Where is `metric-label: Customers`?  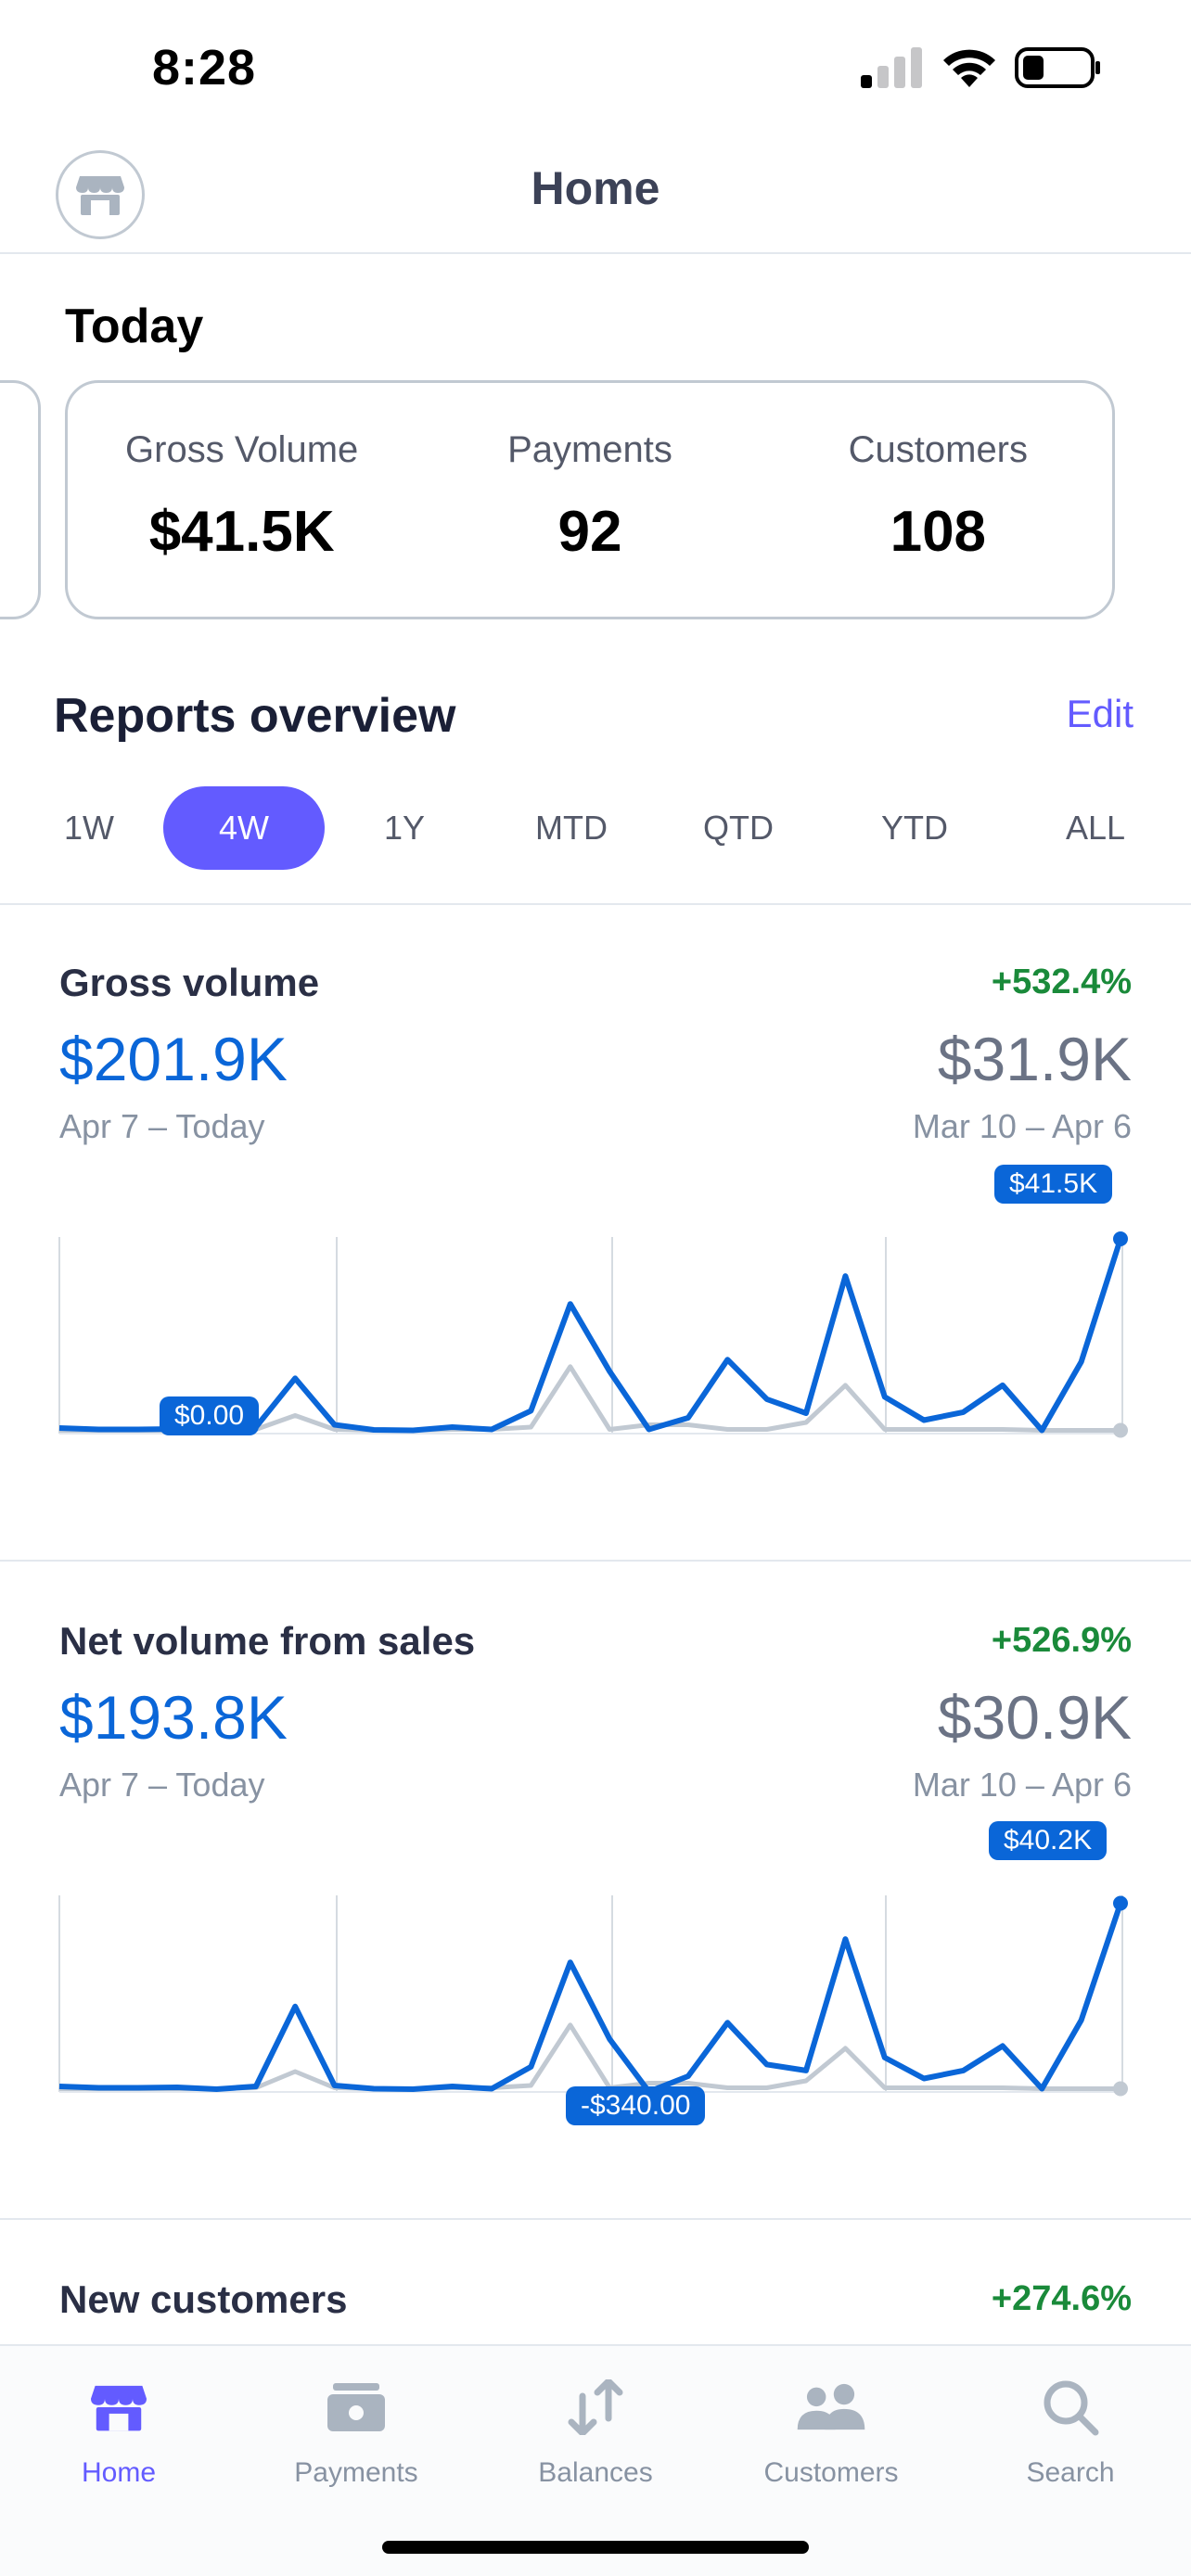
metric-label: Customers is located at coordinates (938, 450).